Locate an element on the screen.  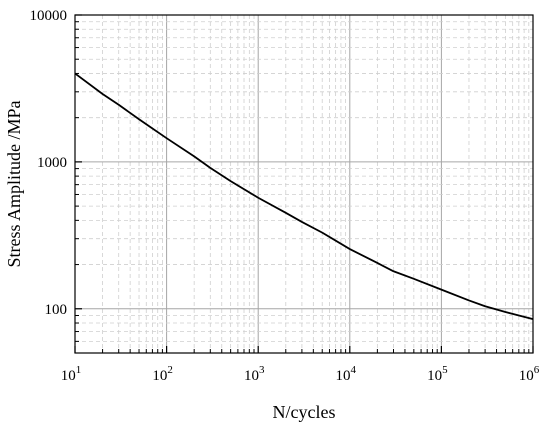
x-tick-label: 10² is located at coordinates (162, 374).